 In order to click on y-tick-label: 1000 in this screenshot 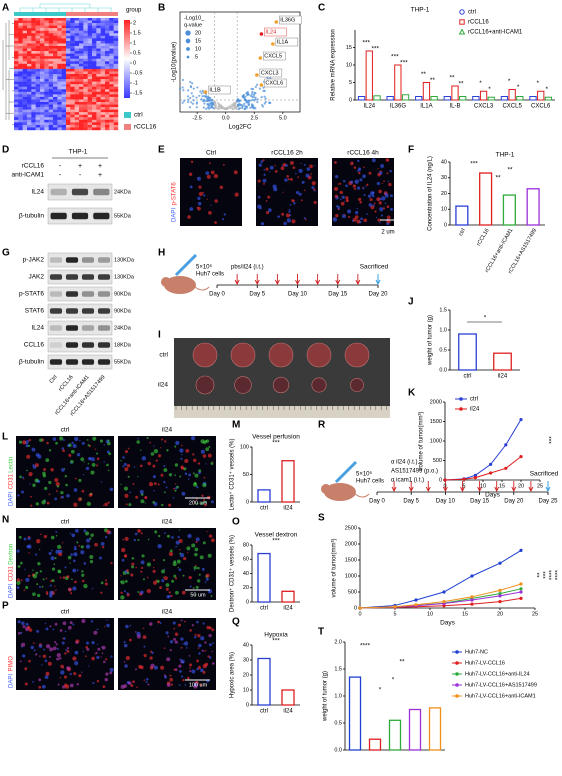, I will do `click(351, 576)`.